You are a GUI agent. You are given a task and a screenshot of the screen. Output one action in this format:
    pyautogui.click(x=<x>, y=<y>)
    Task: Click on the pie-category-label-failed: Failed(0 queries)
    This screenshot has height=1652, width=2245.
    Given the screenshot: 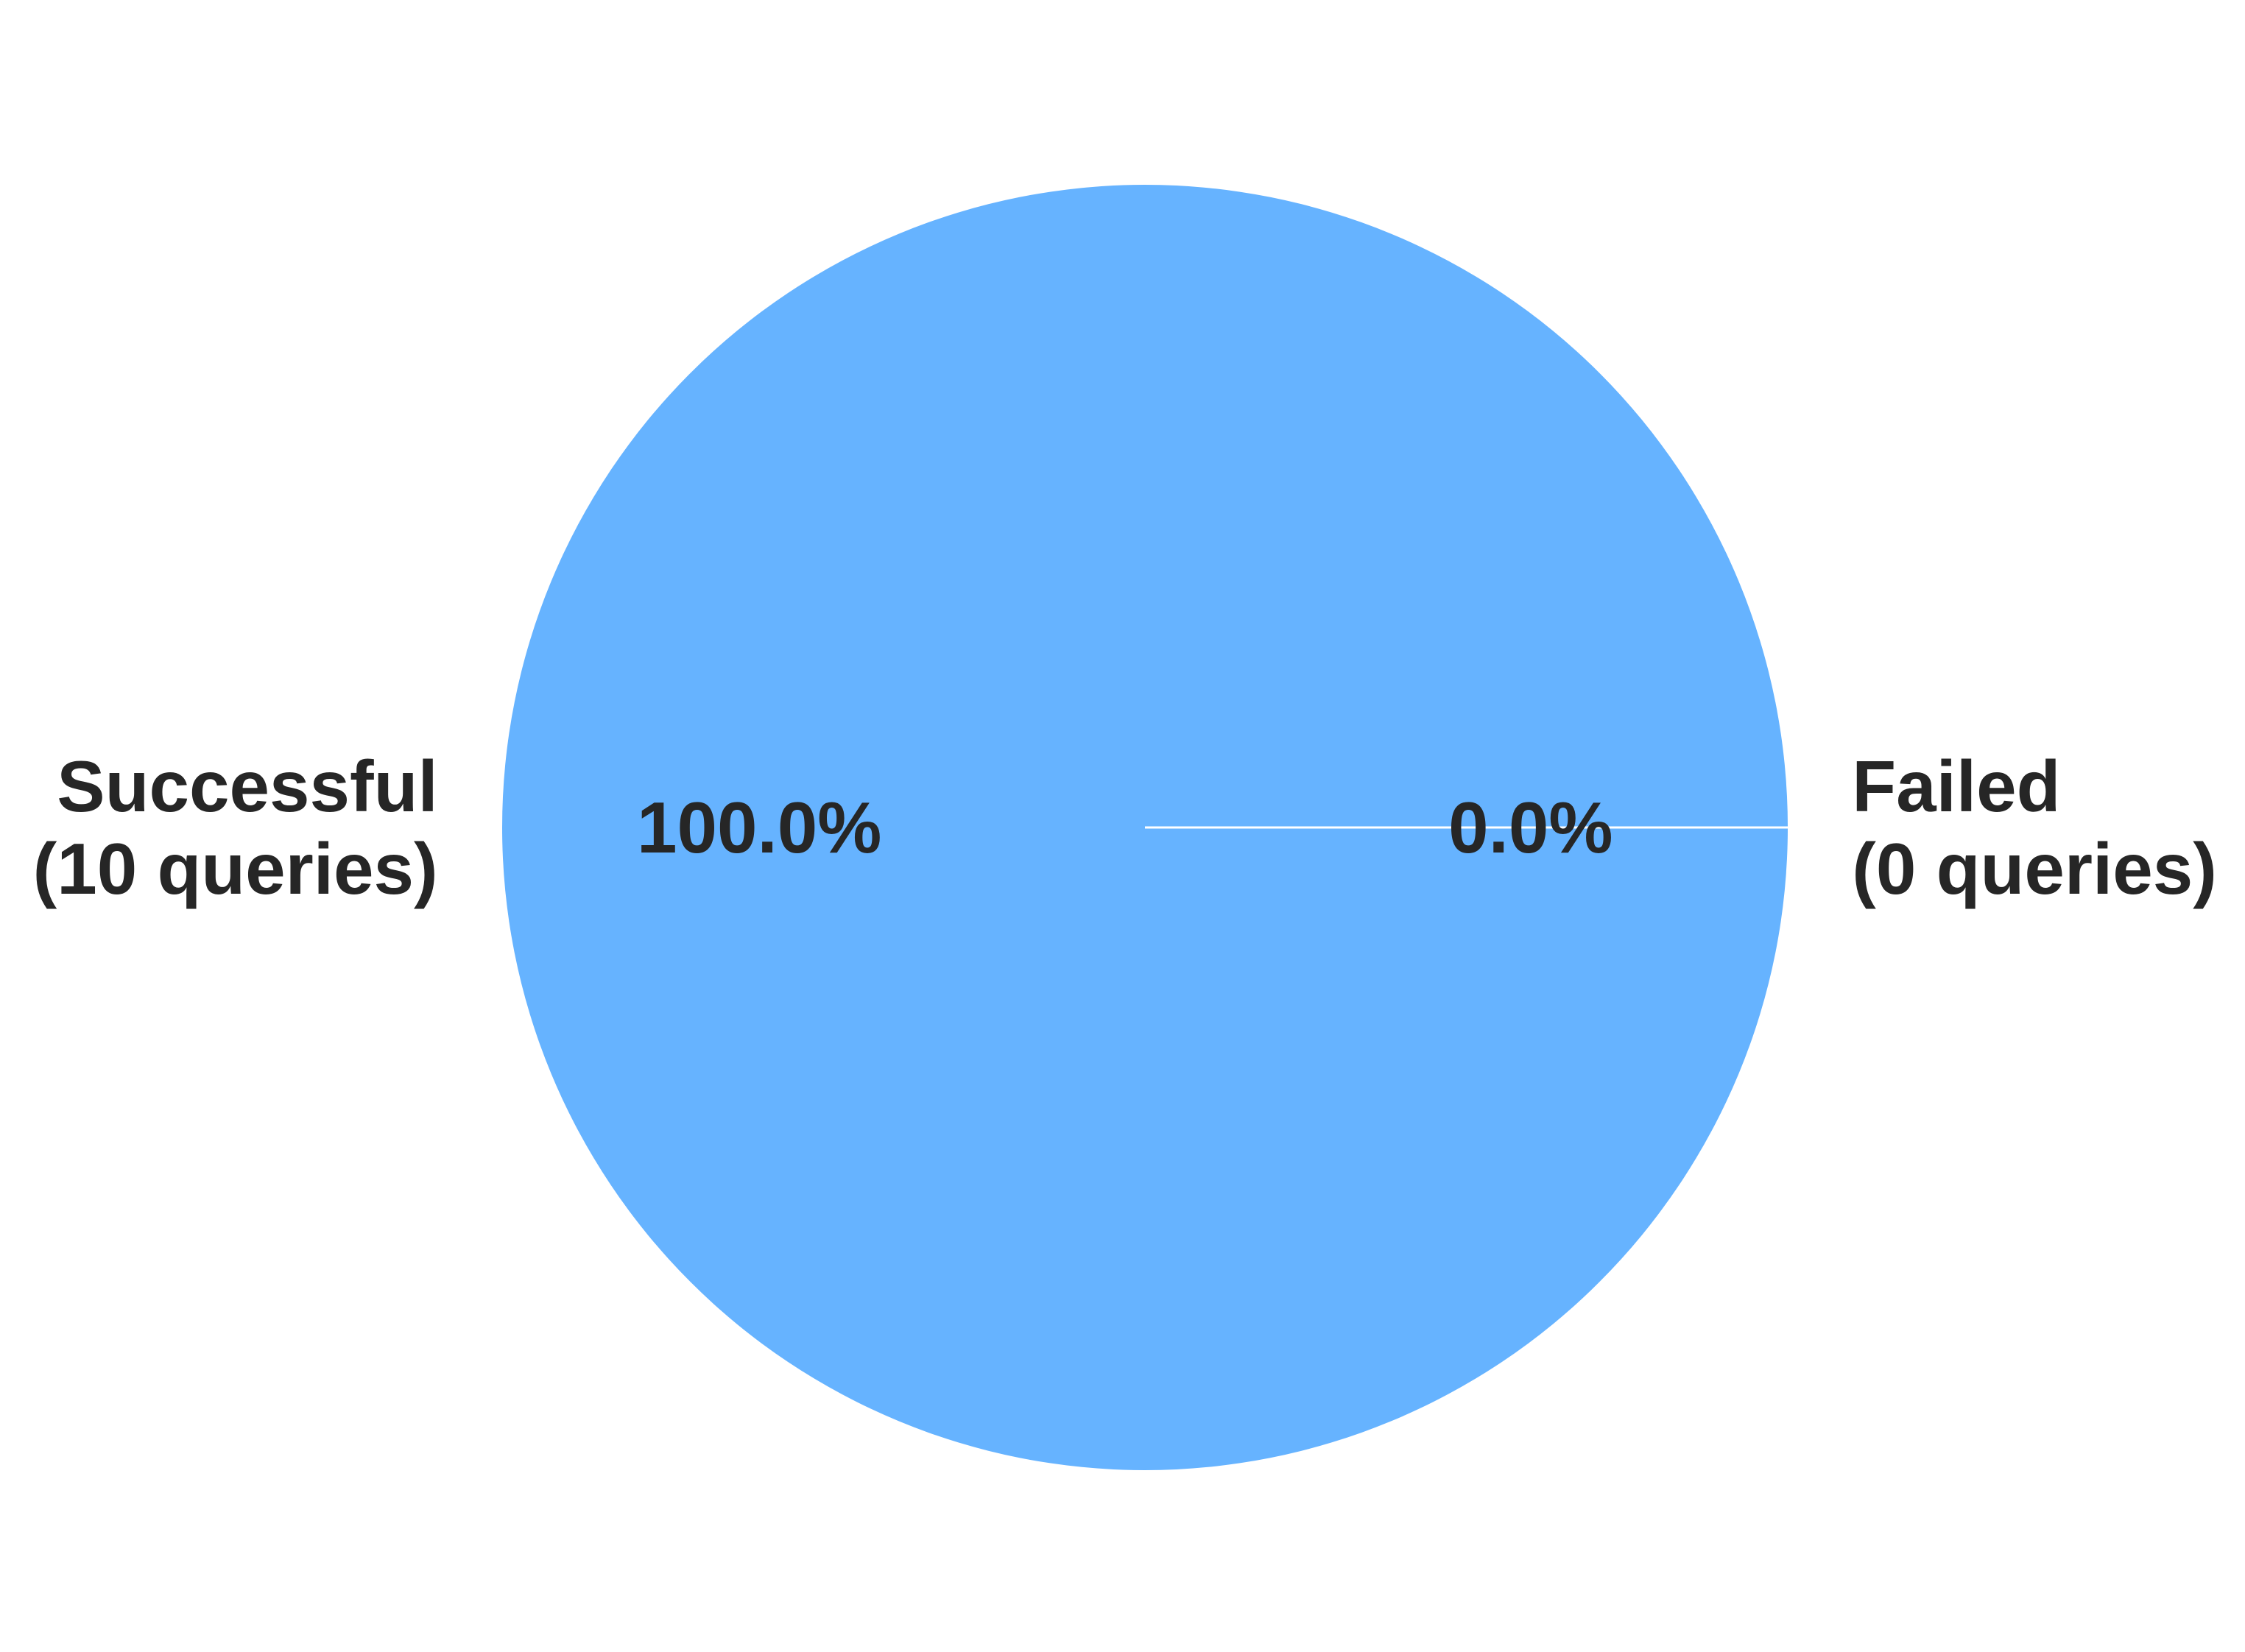 What is the action you would take?
    pyautogui.click(x=2034, y=827)
    